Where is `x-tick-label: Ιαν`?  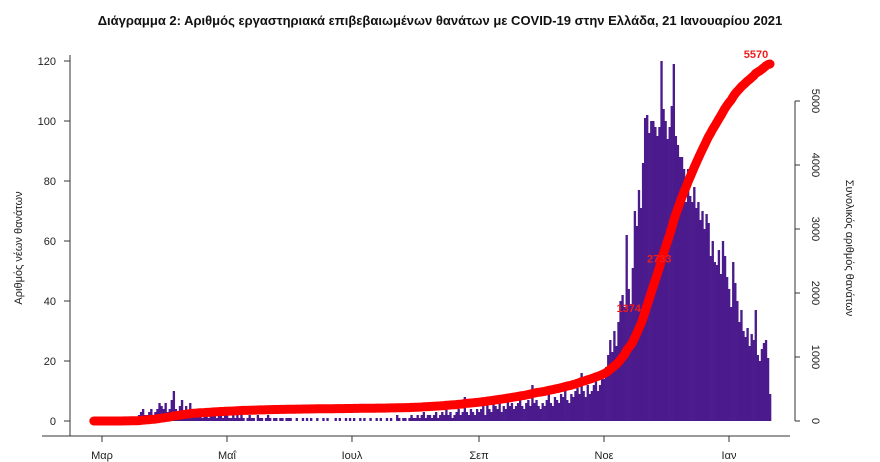
x-tick-label: Ιαν is located at coordinates (729, 456).